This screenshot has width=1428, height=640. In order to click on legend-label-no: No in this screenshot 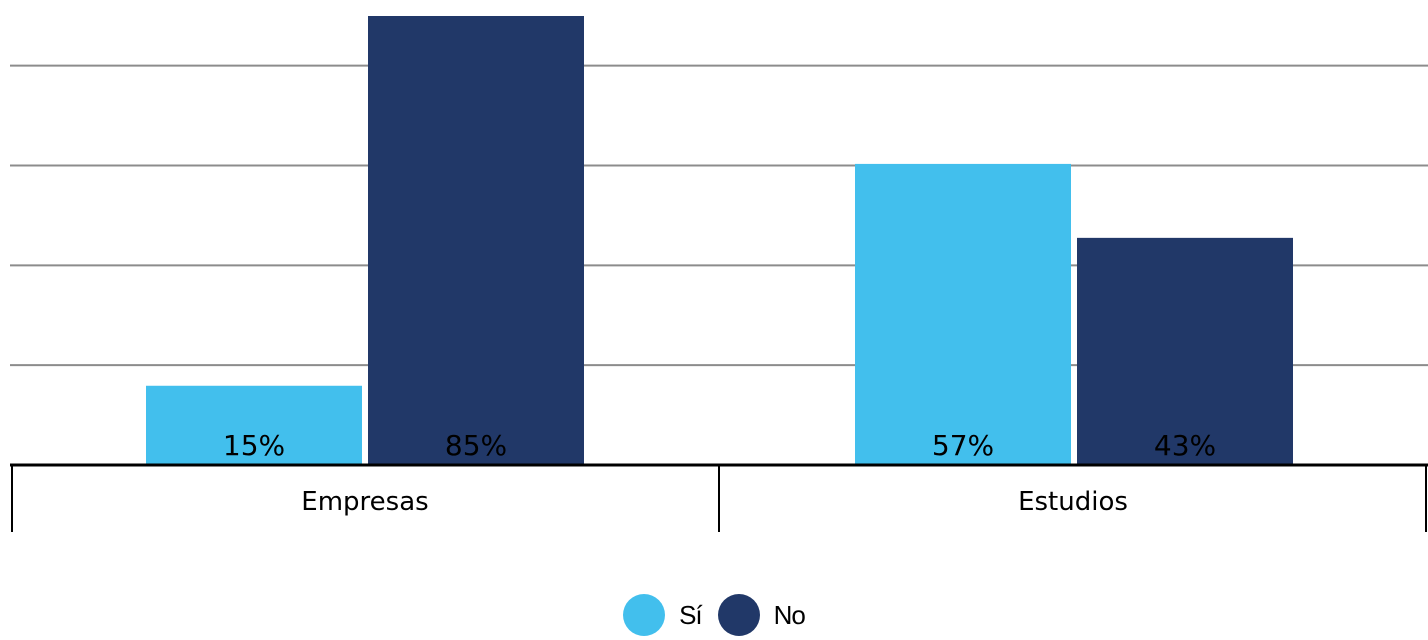, I will do `click(789, 614)`.